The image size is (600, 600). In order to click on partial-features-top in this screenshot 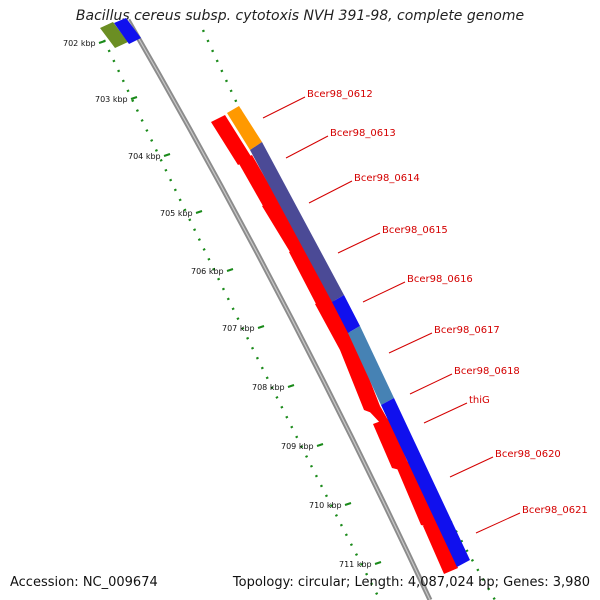, I will do `click(120, 33)`.